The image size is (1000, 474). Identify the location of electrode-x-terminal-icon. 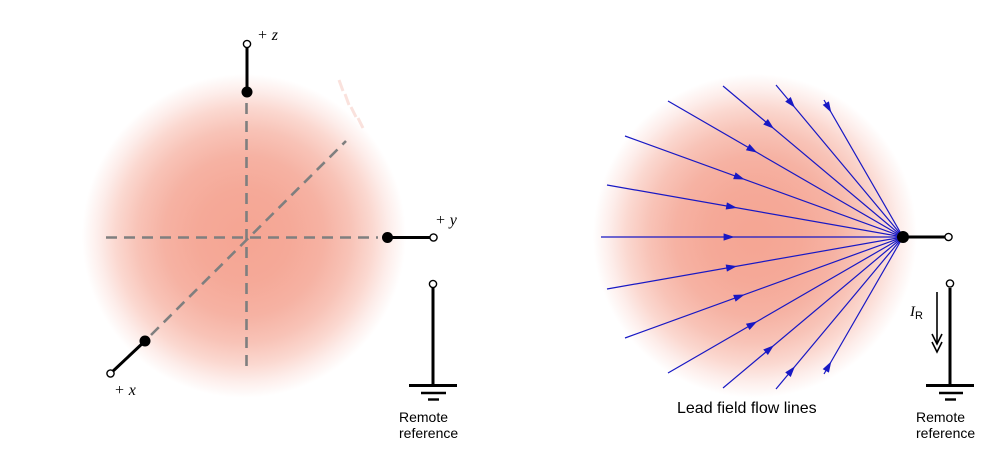
(110, 373).